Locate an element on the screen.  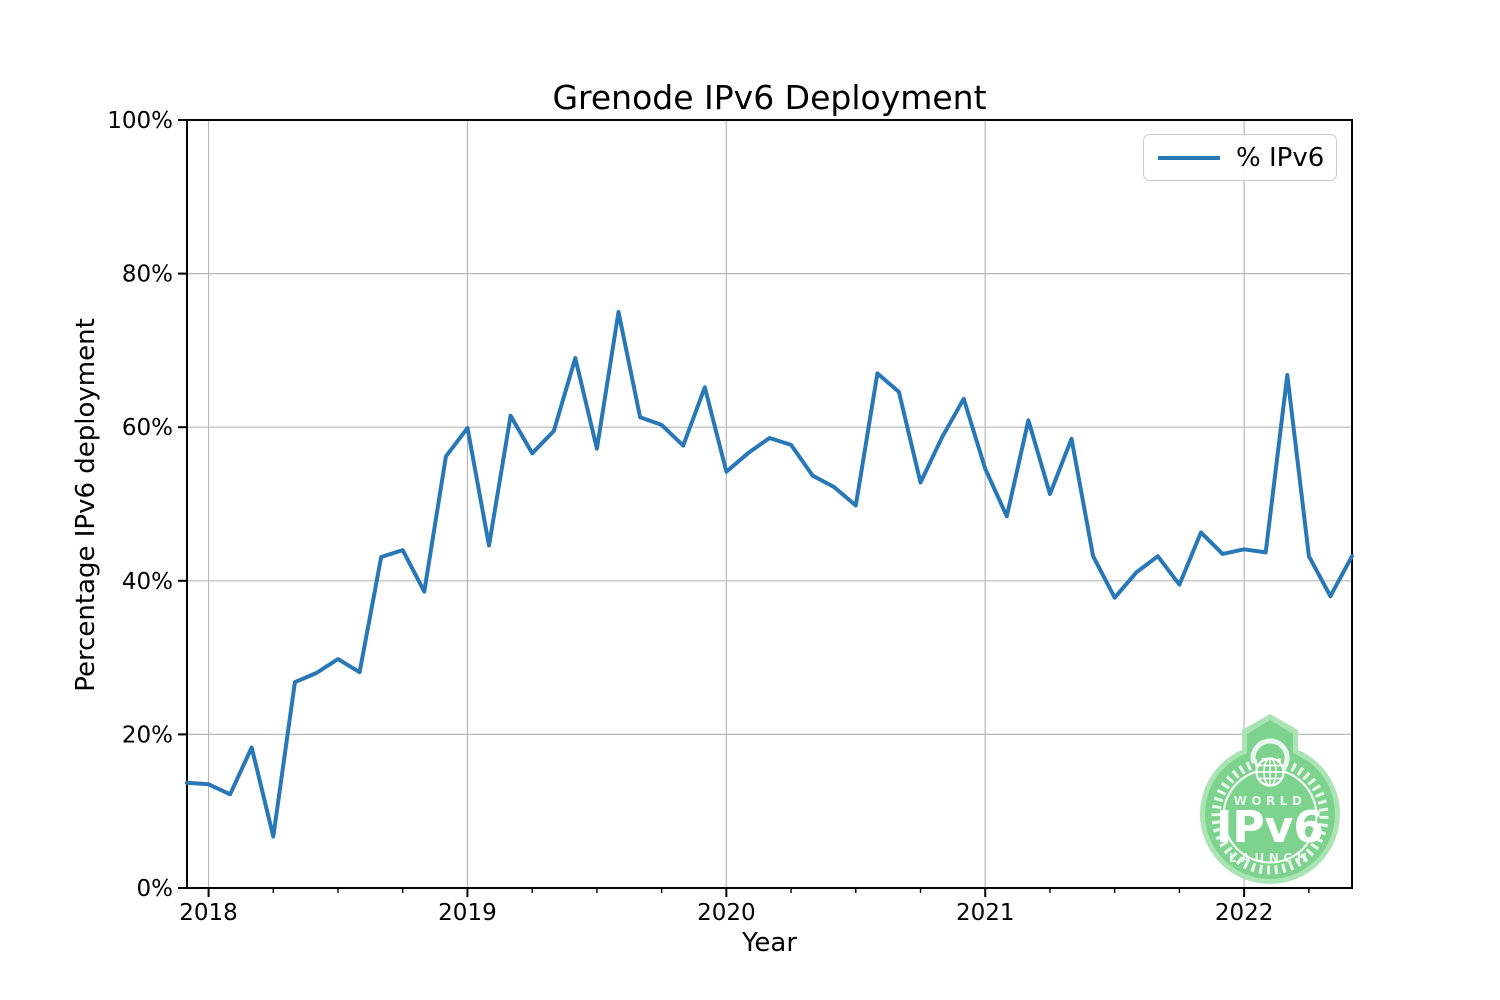
badge-dash-ring is located at coordinates (1270, 816).